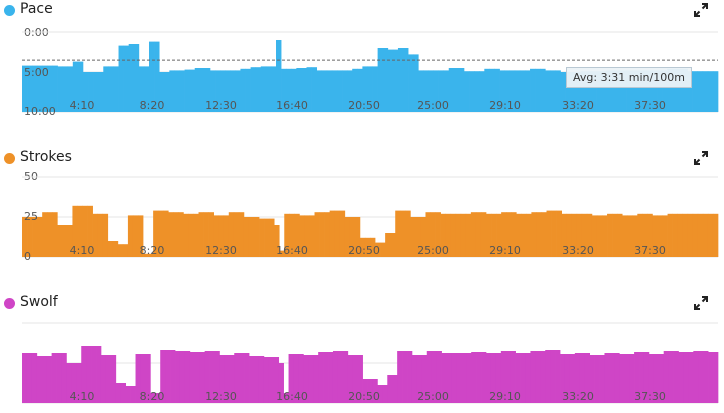 The height and width of the screenshot is (413, 724). What do you see at coordinates (292, 250) in the screenshot?
I see `strokes-xtick-label: 16:40` at bounding box center [292, 250].